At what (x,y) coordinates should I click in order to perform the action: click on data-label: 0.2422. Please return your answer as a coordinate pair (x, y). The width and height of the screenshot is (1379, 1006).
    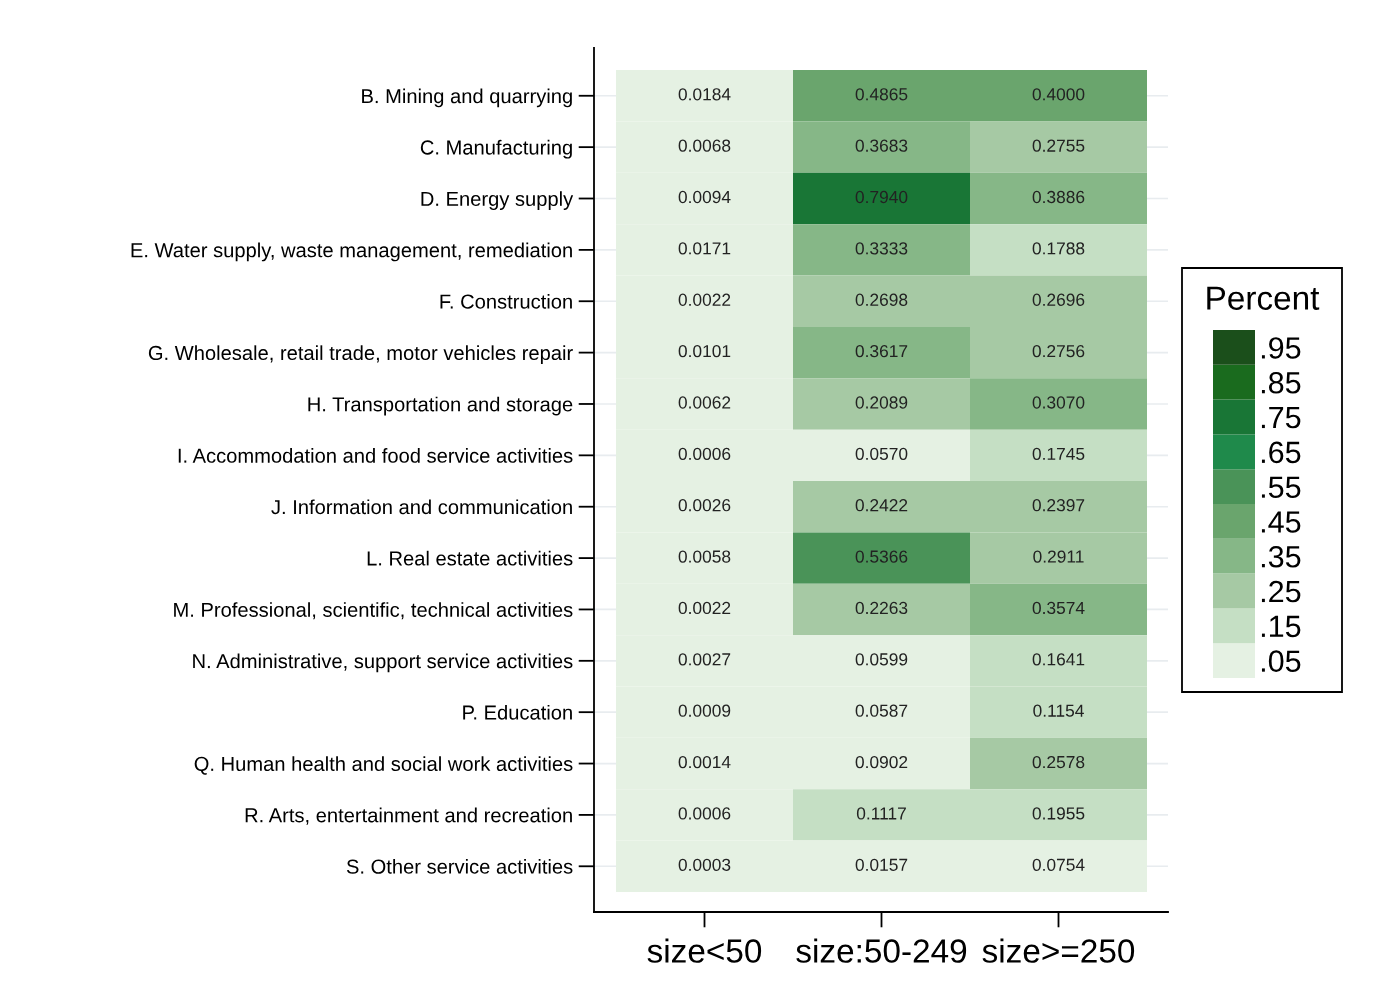
    Looking at the image, I should click on (881, 505).